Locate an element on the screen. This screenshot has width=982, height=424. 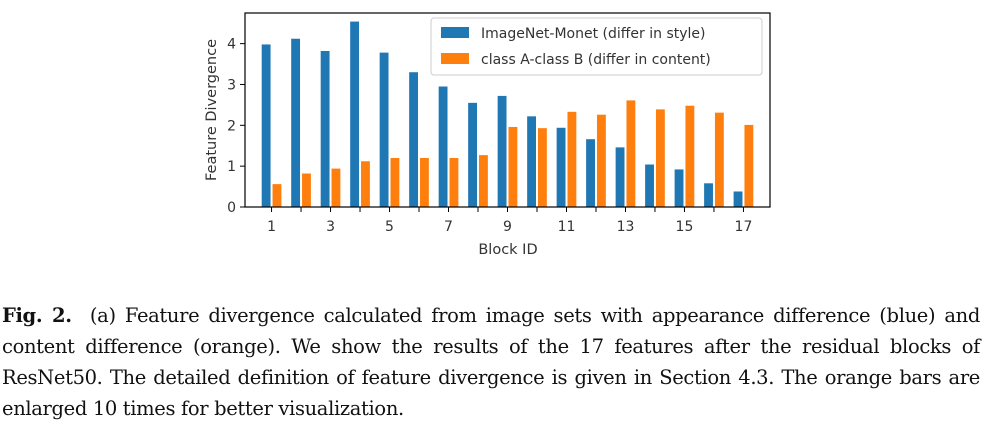
y-tick-label-4: 4 is located at coordinates (231, 45).